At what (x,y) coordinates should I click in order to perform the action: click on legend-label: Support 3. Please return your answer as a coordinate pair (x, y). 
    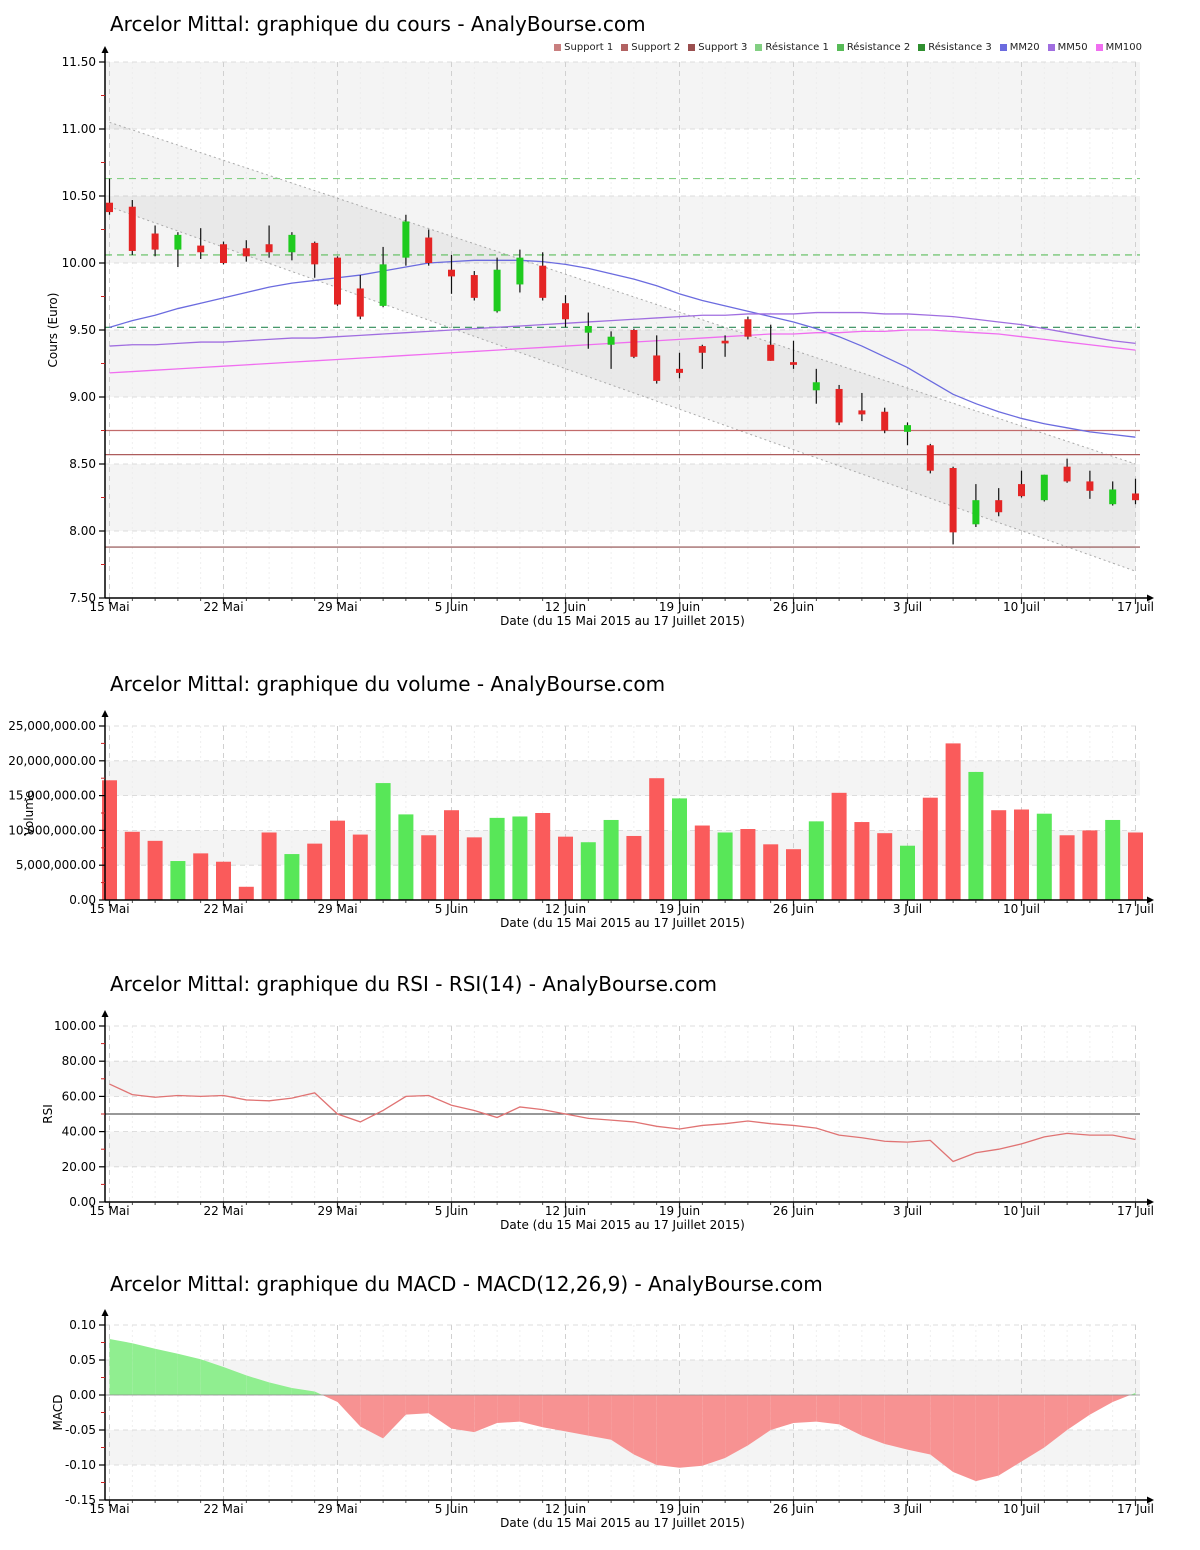
    Looking at the image, I should click on (723, 47).